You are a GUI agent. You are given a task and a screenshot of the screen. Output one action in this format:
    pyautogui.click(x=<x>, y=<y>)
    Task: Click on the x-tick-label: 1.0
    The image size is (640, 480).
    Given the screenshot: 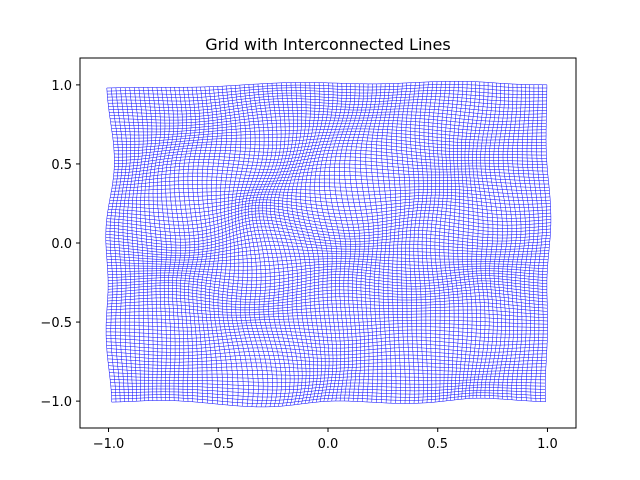 What is the action you would take?
    pyautogui.click(x=547, y=444)
    